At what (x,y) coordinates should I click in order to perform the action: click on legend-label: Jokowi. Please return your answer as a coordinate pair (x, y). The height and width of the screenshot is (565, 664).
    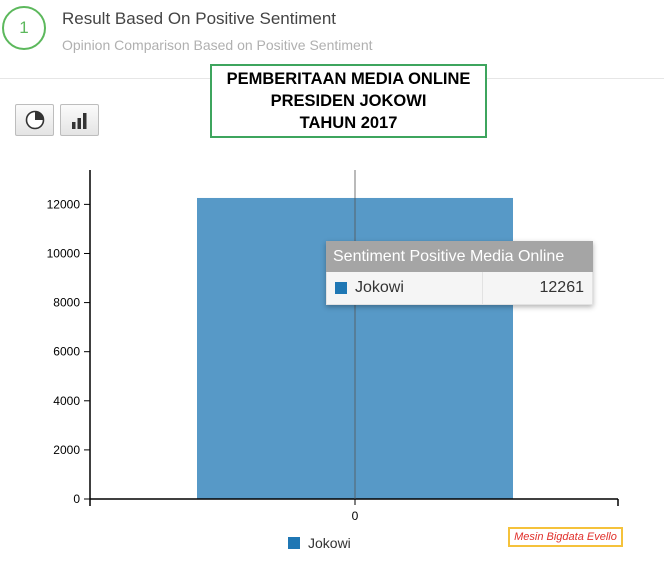
    Looking at the image, I should click on (329, 543).